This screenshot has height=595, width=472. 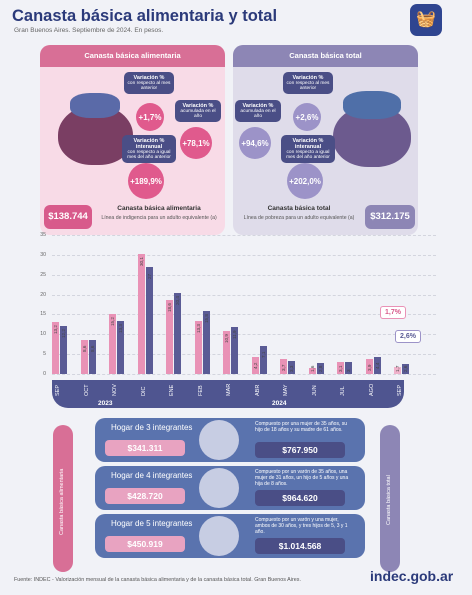 I want to click on y-tick-label: 30, so click(x=43, y=254).